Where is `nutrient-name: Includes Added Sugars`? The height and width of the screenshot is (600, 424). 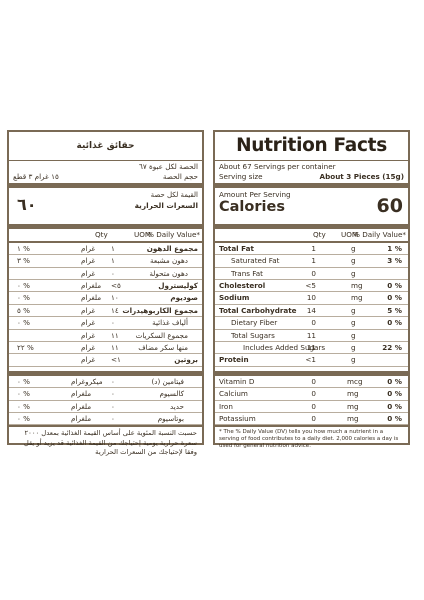
nutrient-name: Includes Added Sugars is located at coordinates (284, 348).